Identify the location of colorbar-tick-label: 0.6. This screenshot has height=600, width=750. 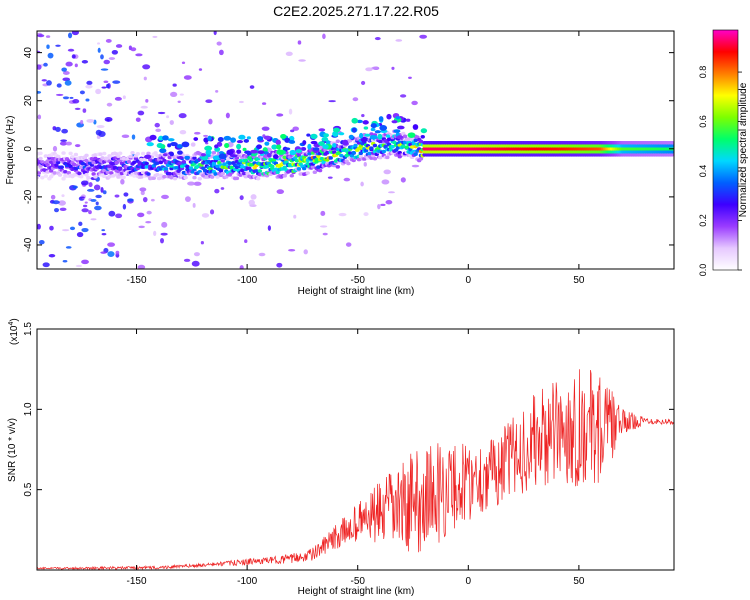
(703, 121).